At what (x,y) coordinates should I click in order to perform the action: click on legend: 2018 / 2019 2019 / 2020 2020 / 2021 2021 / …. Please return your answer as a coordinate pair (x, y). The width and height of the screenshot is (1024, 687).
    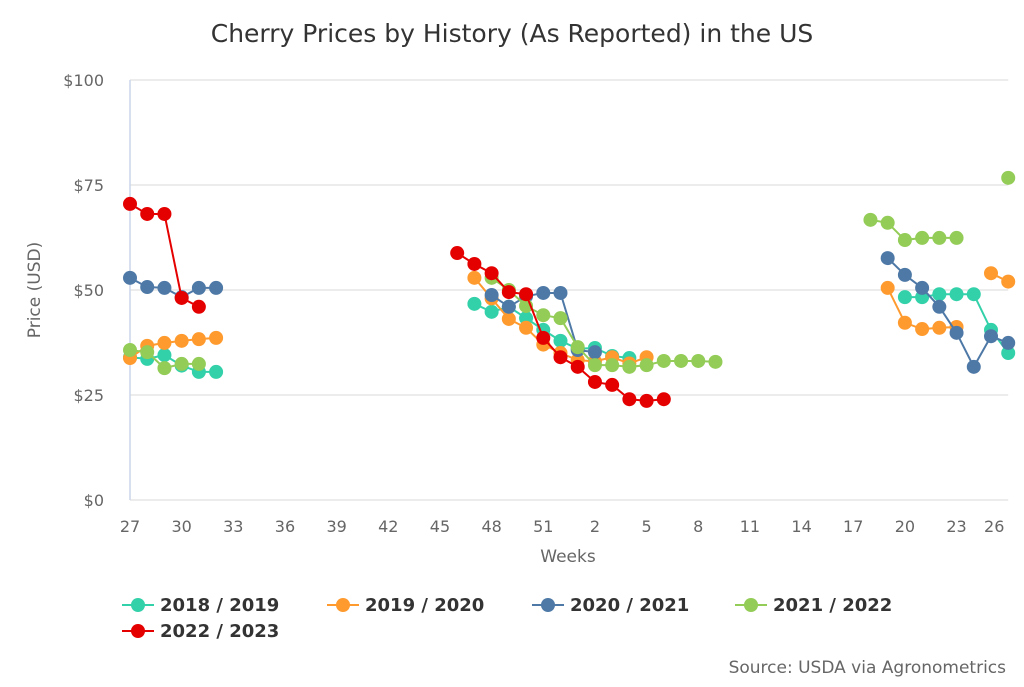
    Looking at the image, I should click on (507, 618).